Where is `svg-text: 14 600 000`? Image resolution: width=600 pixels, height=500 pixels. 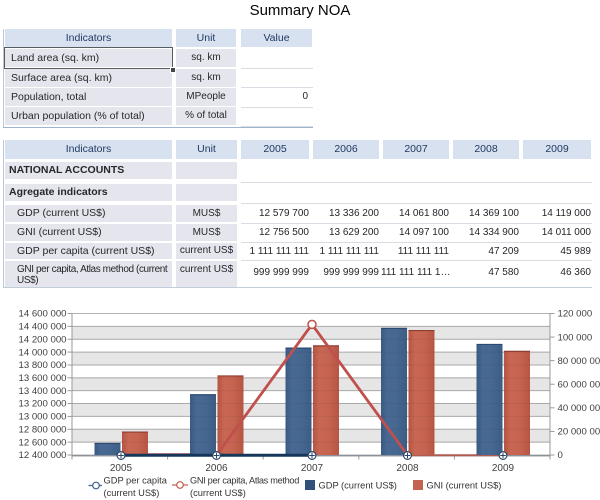
svg-text: 14 600 000 is located at coordinates (42, 314).